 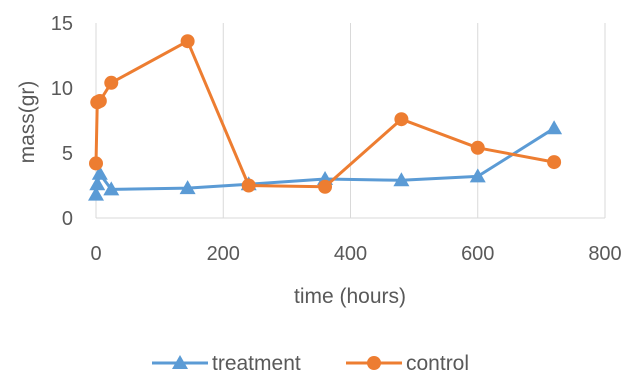 I want to click on x-tick-label-3: 600, so click(x=477, y=254).